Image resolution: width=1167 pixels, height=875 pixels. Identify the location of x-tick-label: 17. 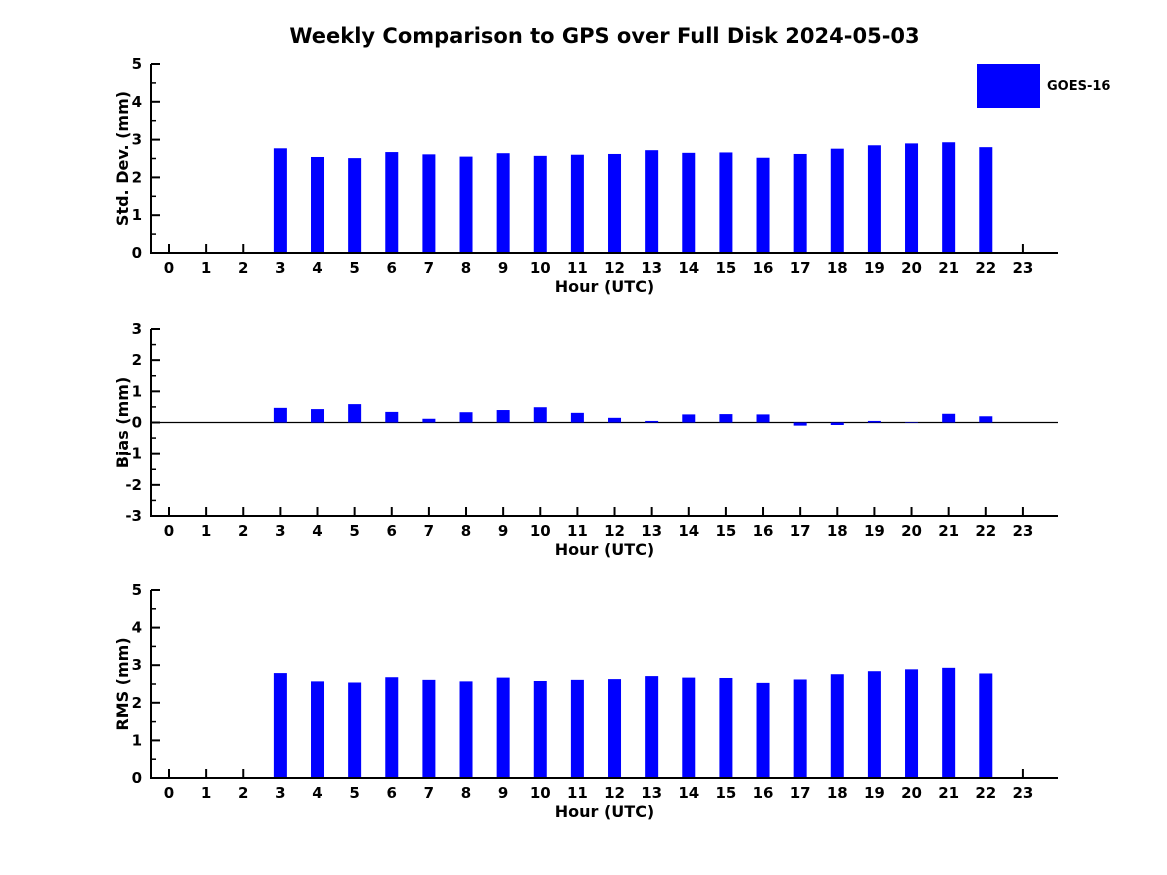
(800, 793).